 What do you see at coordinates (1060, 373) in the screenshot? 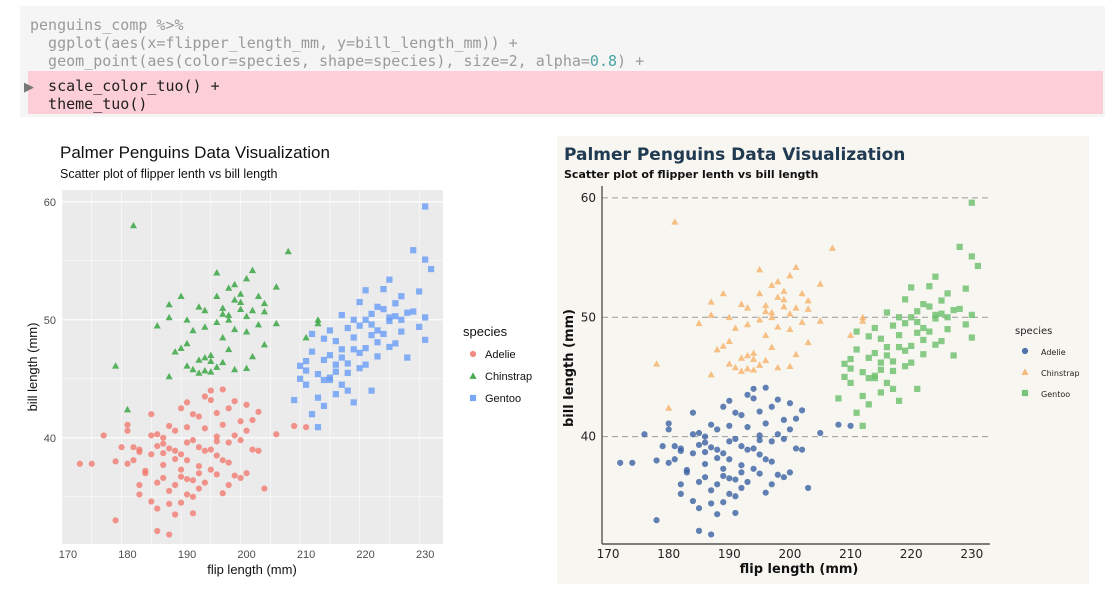
I see `legend-label-chinstrap: Chinstrap` at bounding box center [1060, 373].